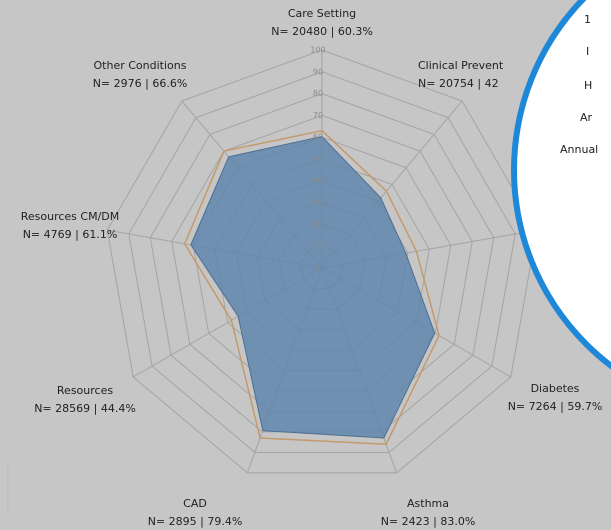  What do you see at coordinates (322, 31) in the screenshot?
I see `category-subtitle: N= 20480 | 60.3%` at bounding box center [322, 31].